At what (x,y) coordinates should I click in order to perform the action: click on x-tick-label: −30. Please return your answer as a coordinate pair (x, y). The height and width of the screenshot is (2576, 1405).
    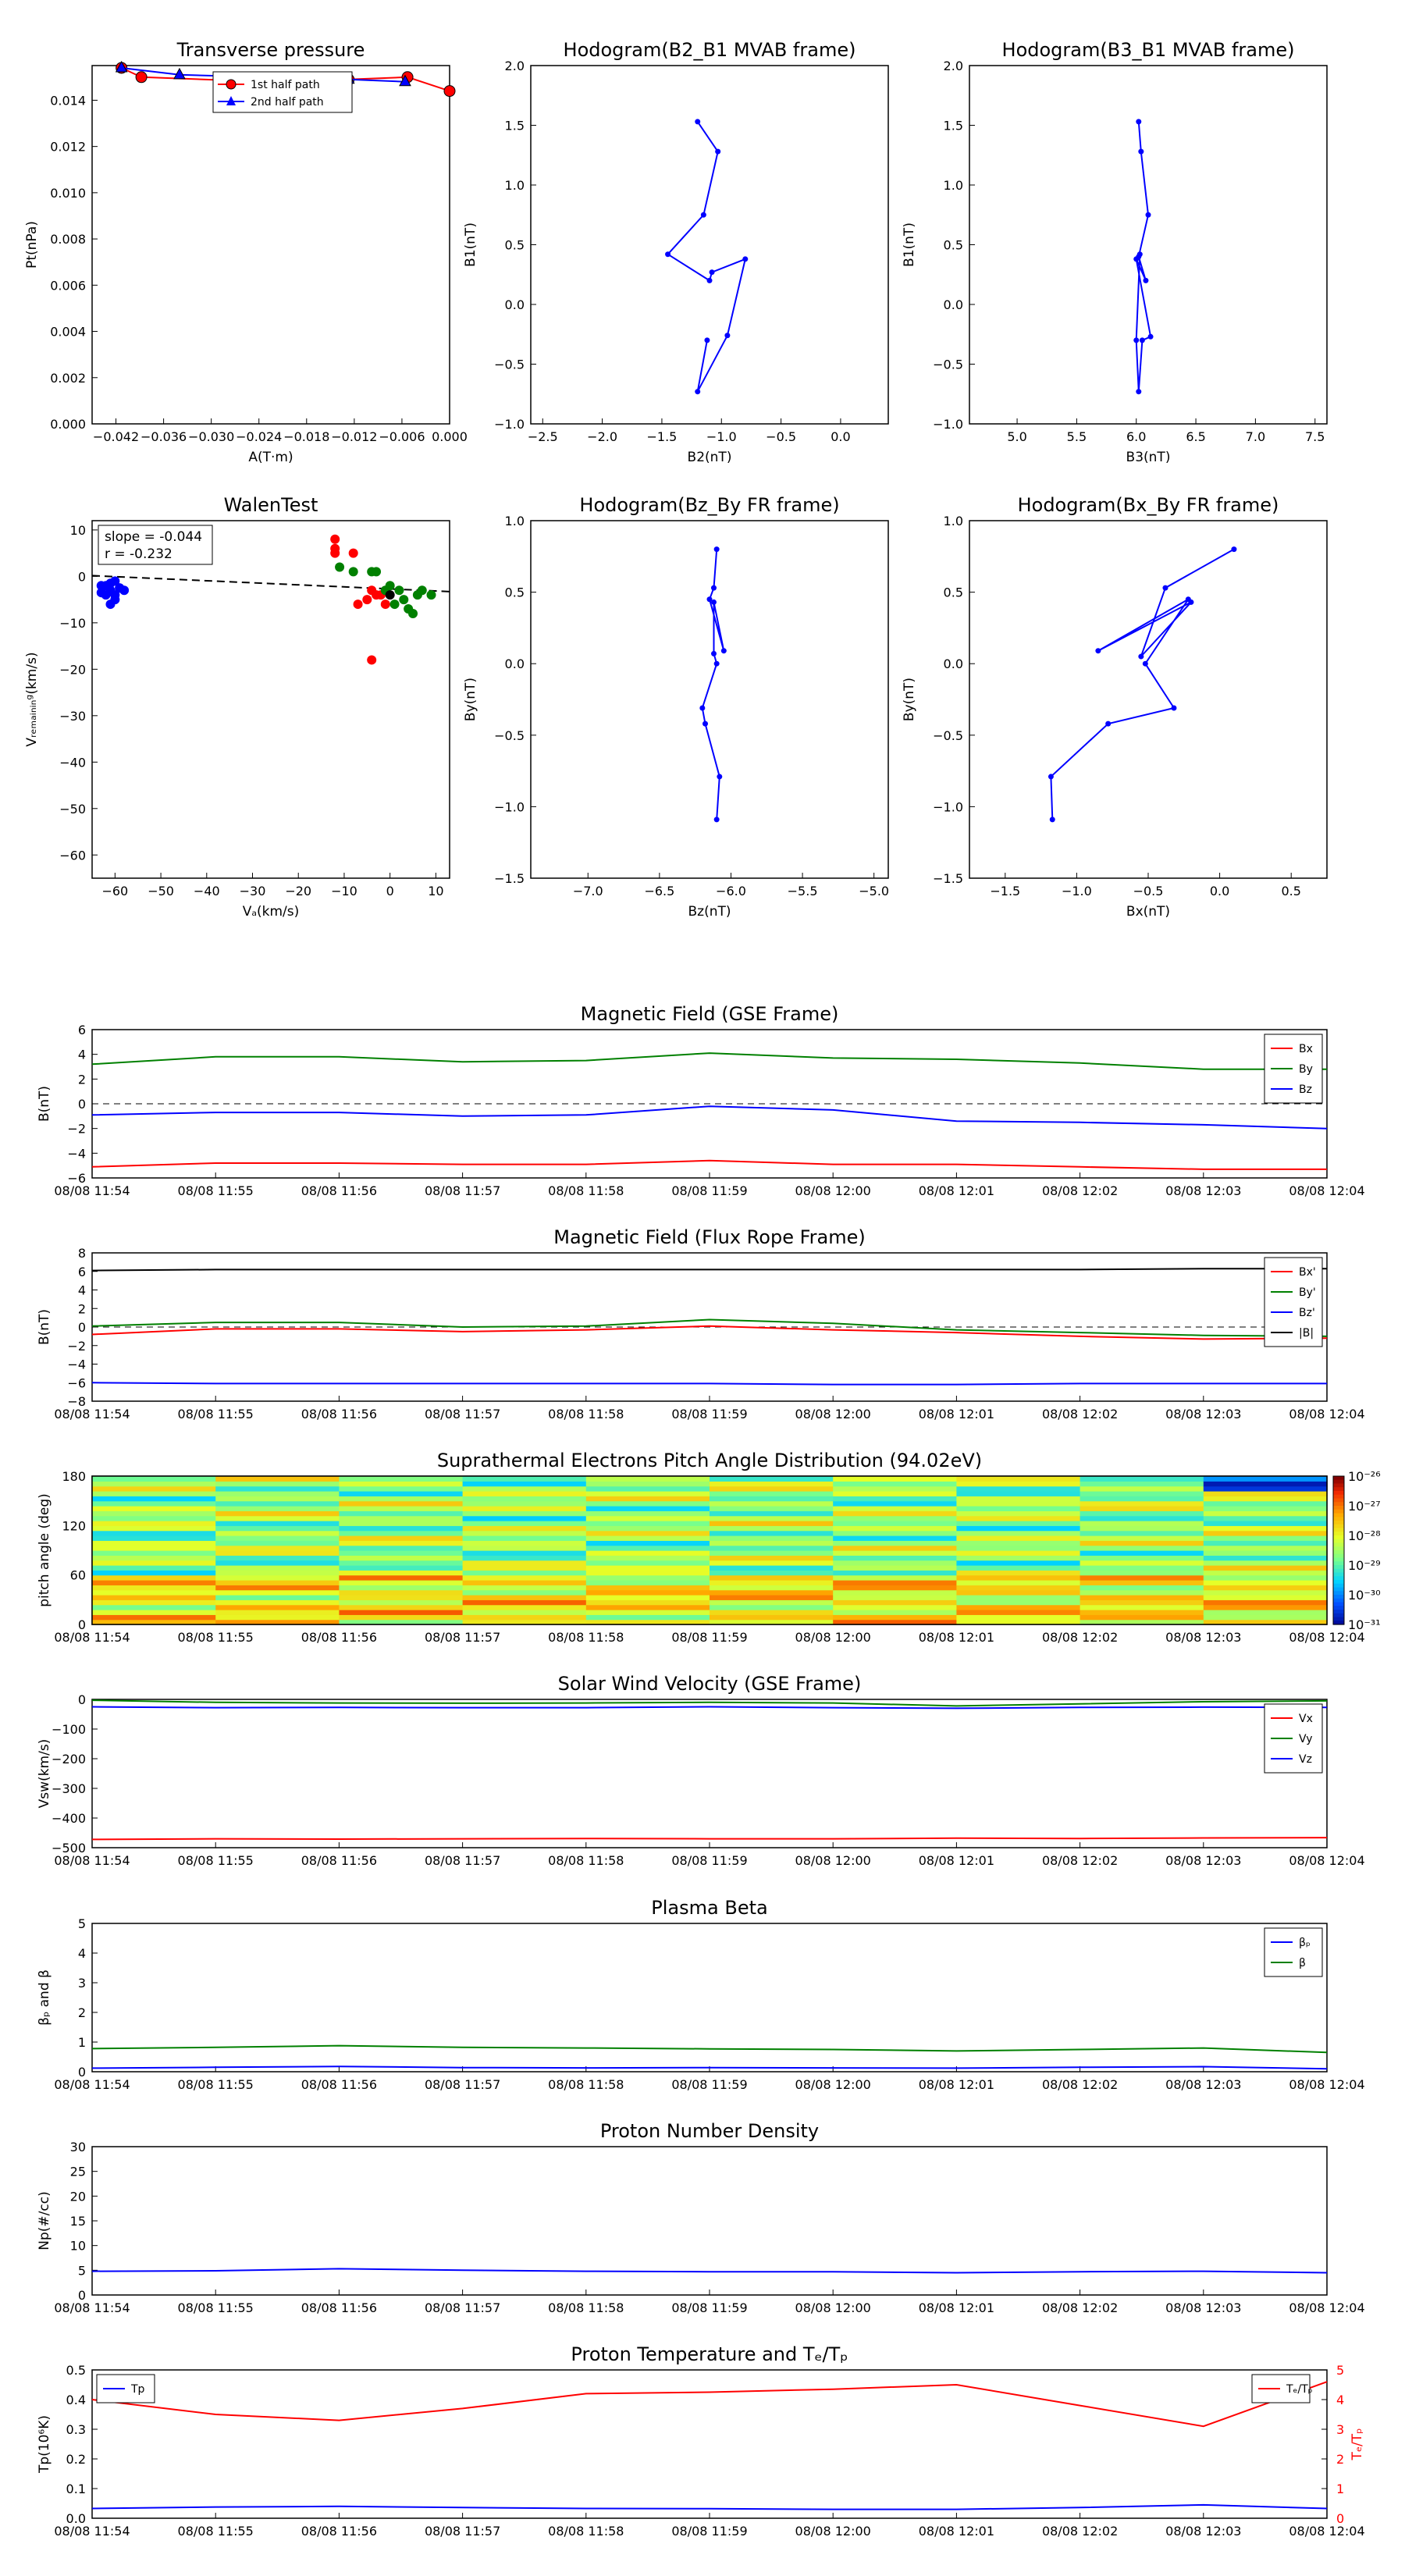
    Looking at the image, I should click on (253, 891).